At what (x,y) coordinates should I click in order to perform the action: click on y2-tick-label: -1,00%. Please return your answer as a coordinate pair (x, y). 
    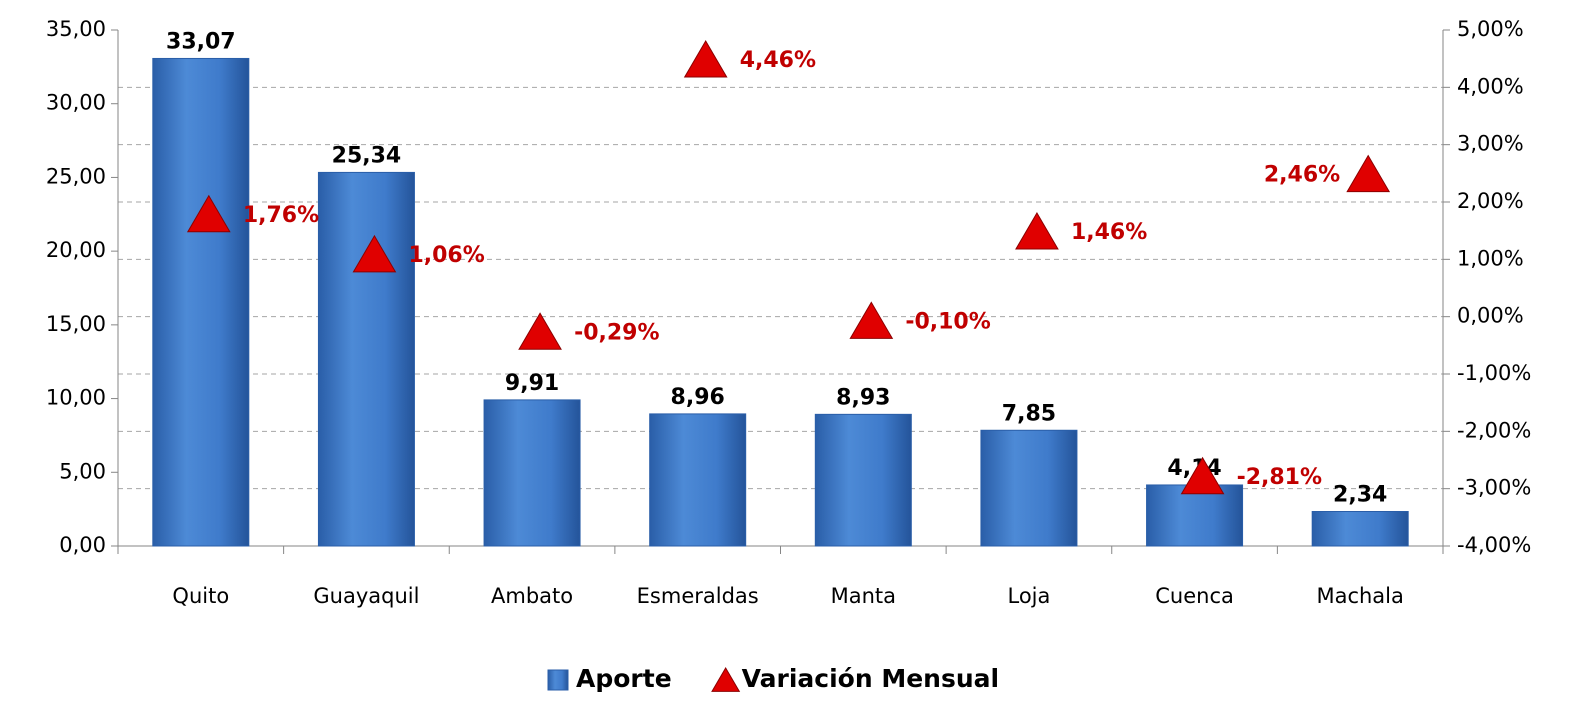
    Looking at the image, I should click on (1494, 373).